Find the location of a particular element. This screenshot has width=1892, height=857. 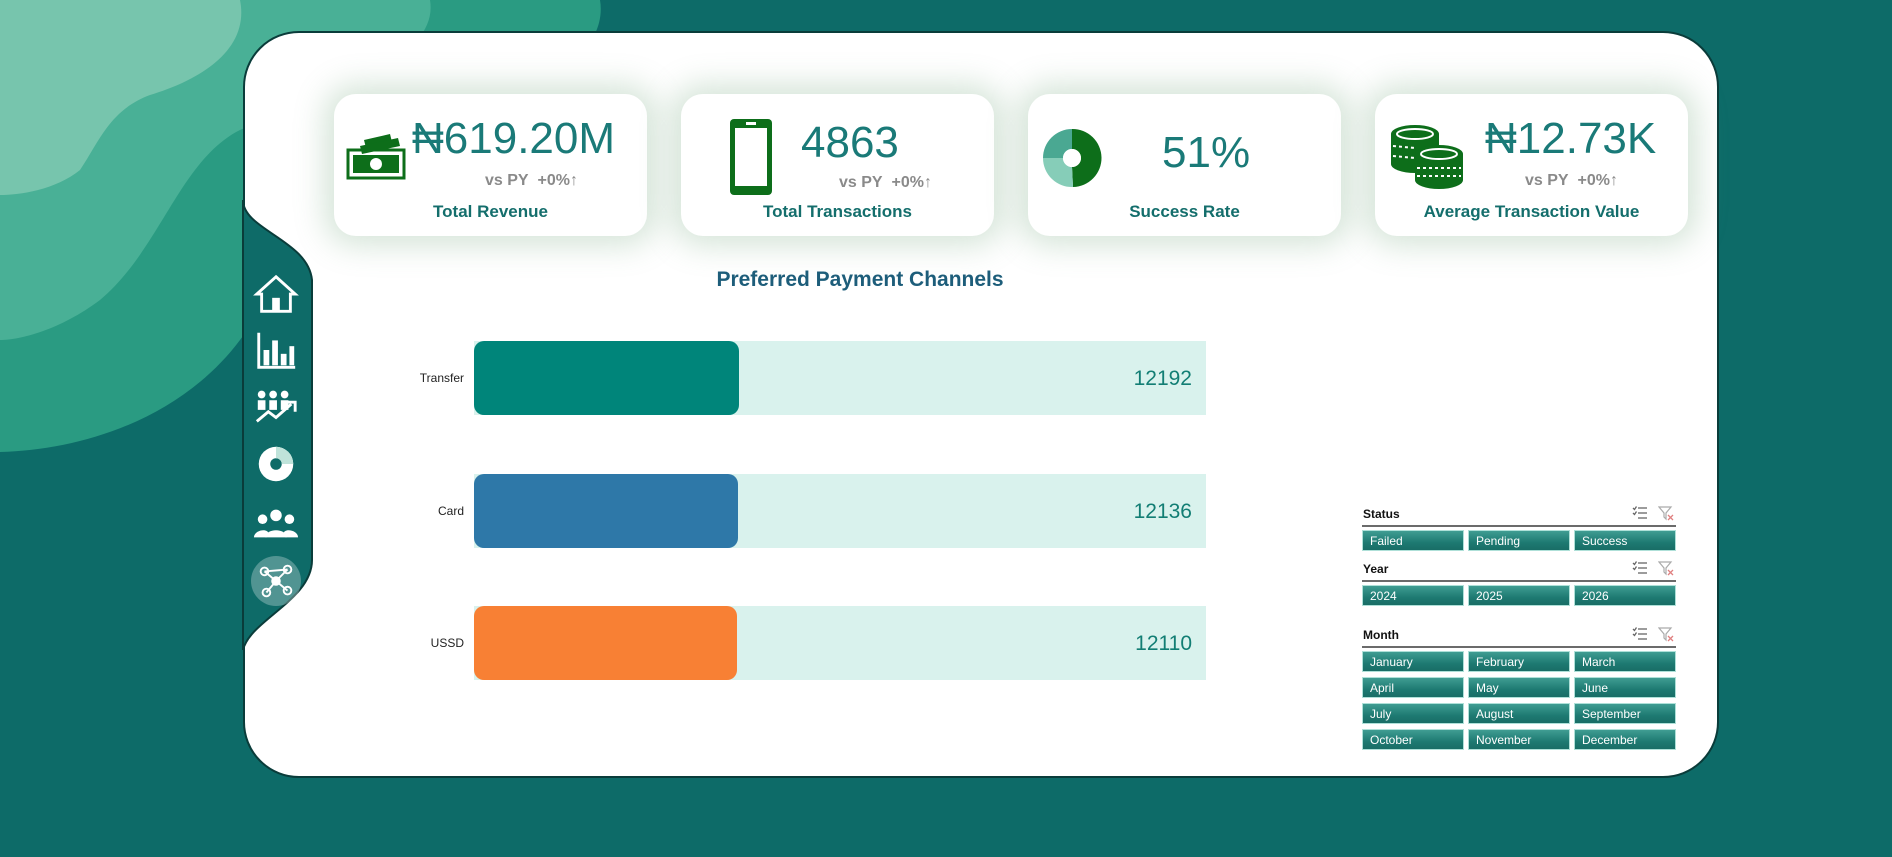

slicer-option-pending: Pending is located at coordinates (1519, 540).